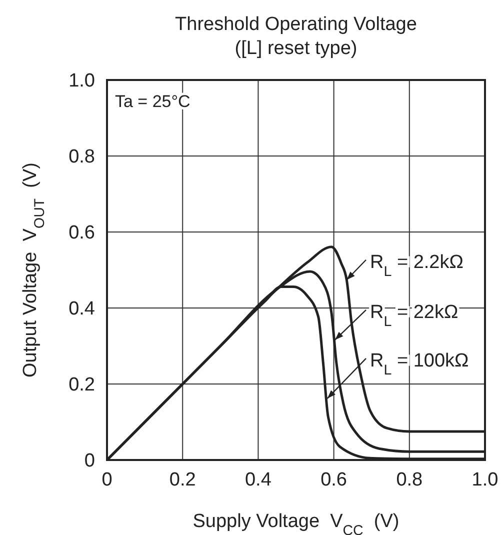 This screenshot has width=502, height=535. I want to click on x-tick-label: 0, so click(107, 479).